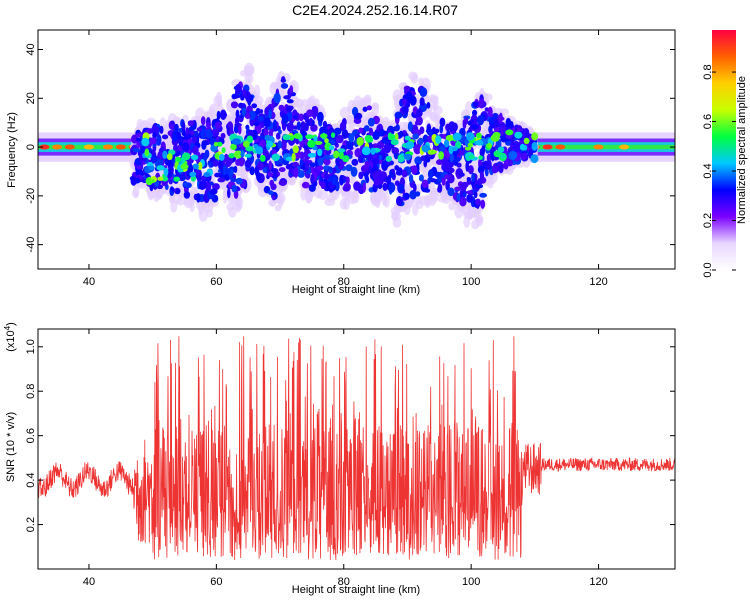  I want to click on x-tick-label: 40, so click(89, 282).